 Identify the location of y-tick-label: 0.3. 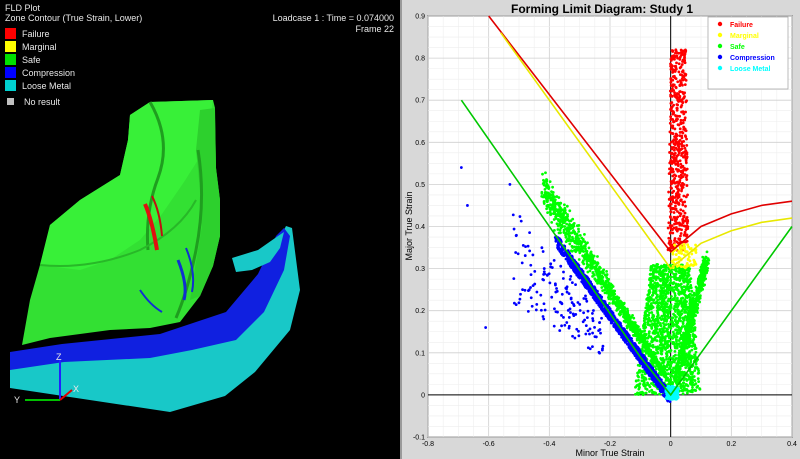
(420, 269).